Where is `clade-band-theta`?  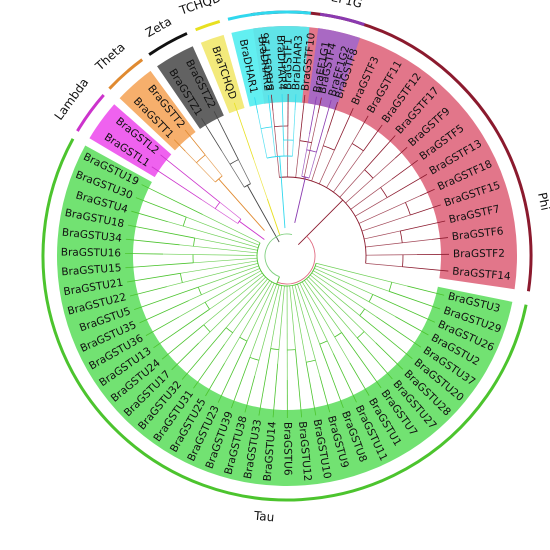
clade-band-theta is located at coordinates (157, 110).